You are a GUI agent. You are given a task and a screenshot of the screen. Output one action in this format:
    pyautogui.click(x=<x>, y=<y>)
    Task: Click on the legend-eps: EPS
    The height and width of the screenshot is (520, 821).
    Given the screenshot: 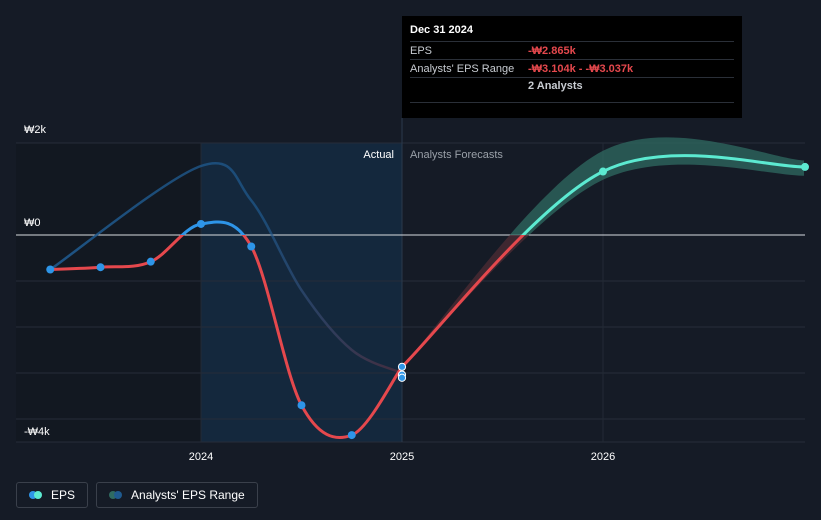 What is the action you would take?
    pyautogui.click(x=52, y=495)
    